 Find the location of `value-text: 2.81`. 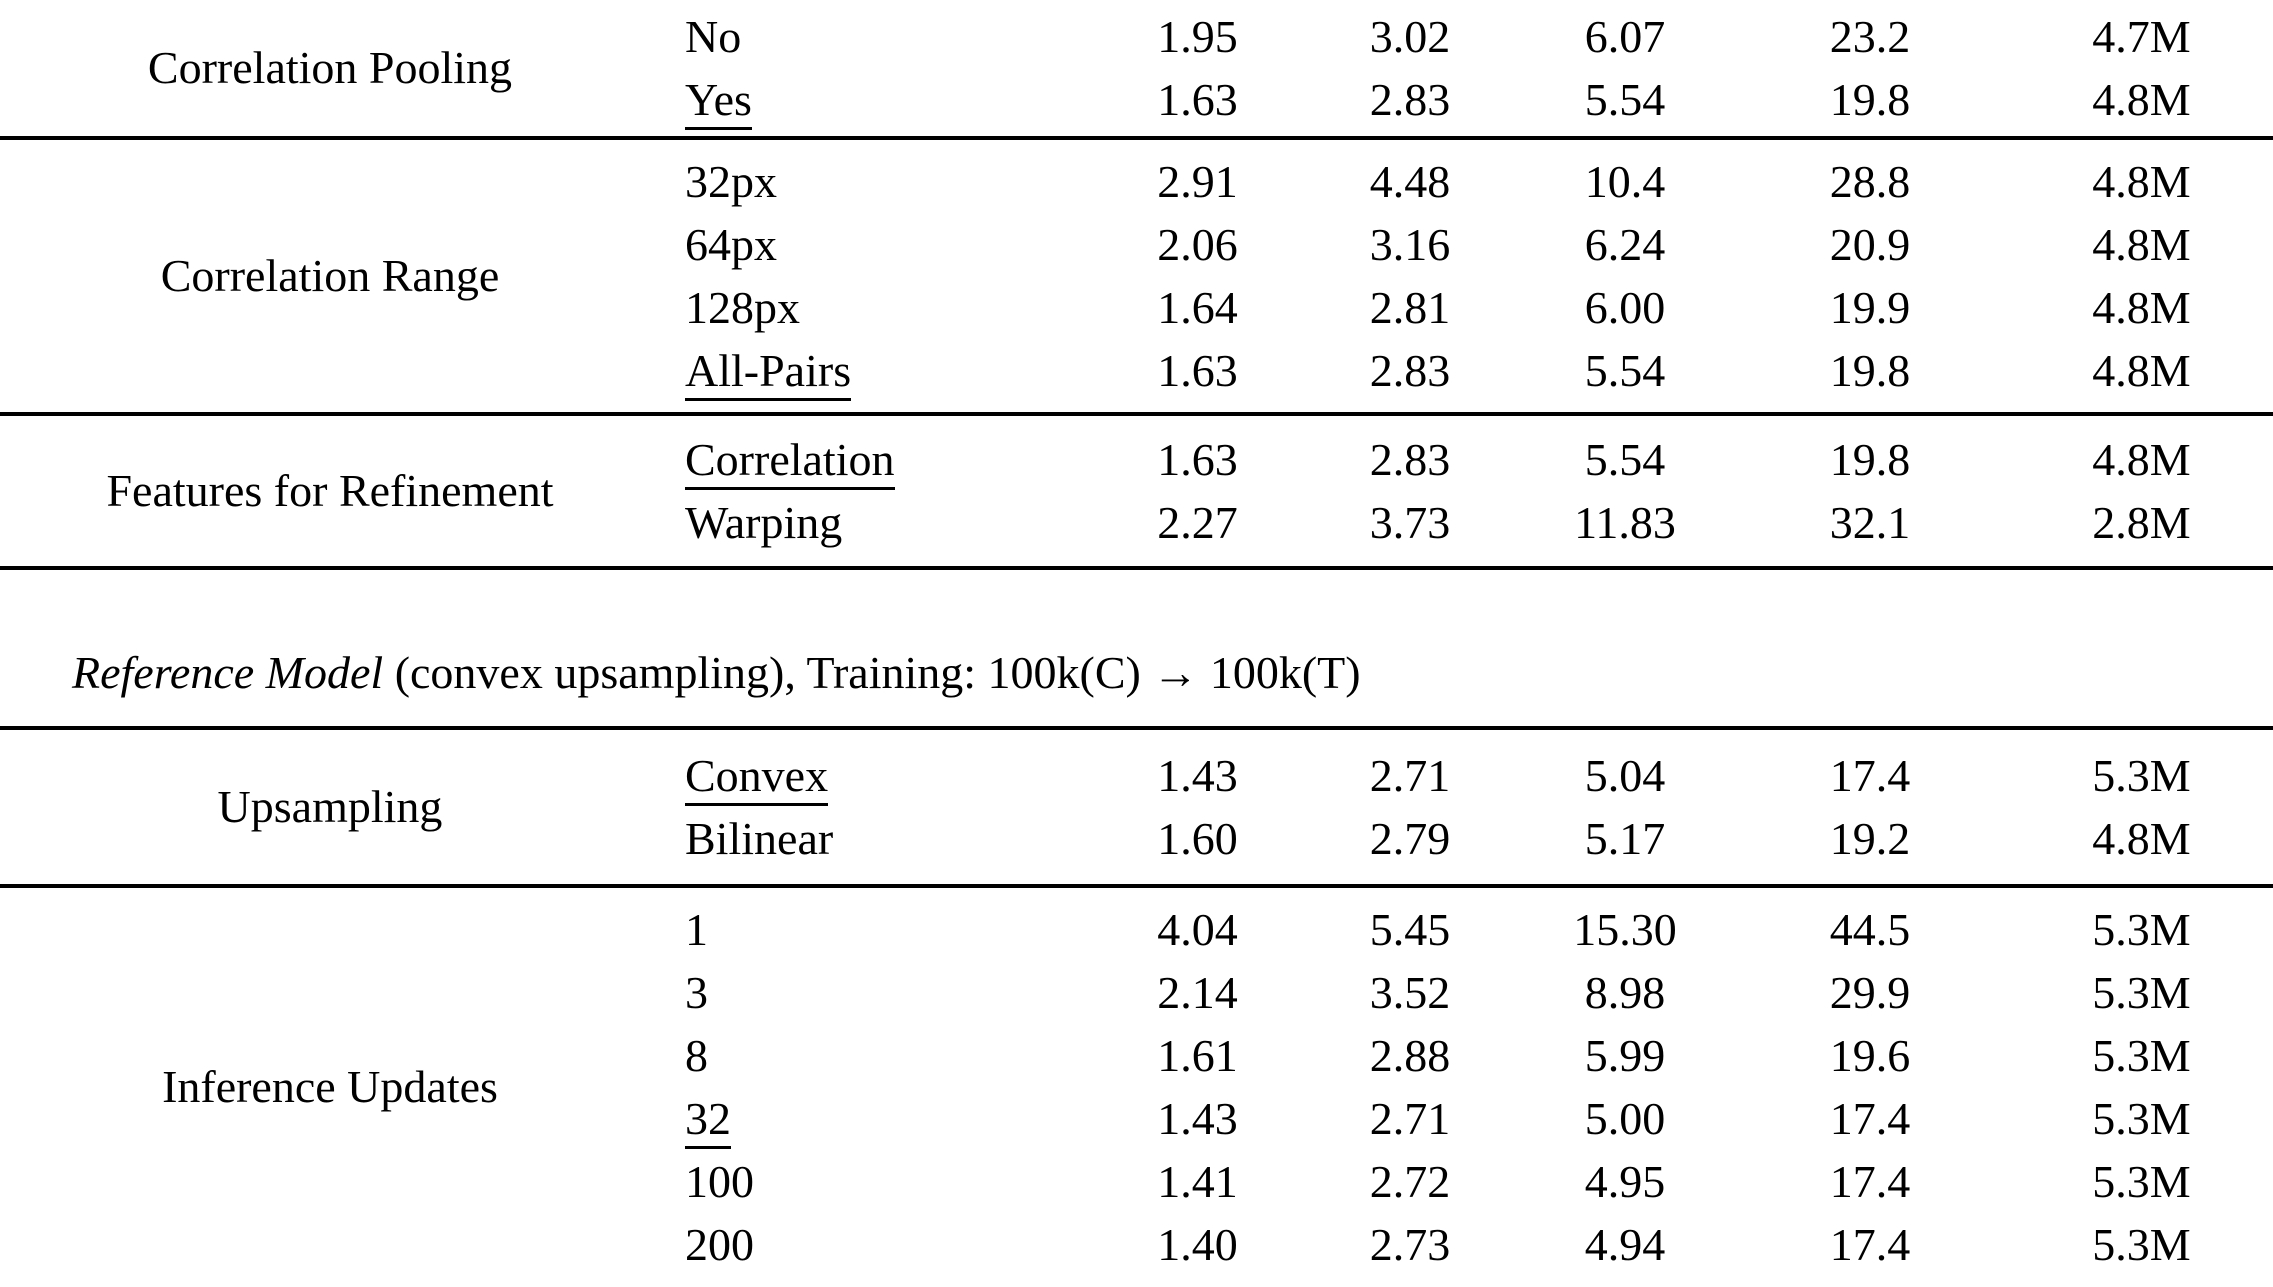

value-text: 2.81 is located at coordinates (1410, 307).